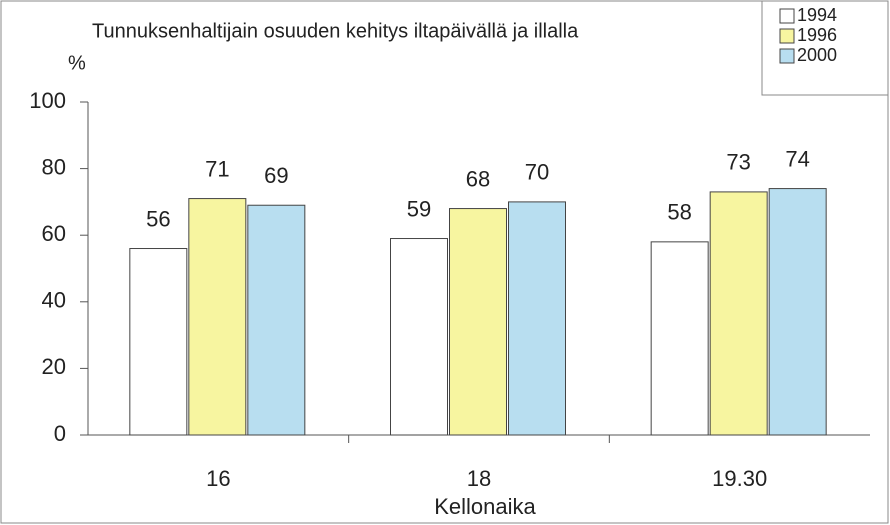 This screenshot has height=525, width=890. Describe the element at coordinates (276, 175) in the screenshot. I see `value-label: 69` at that location.